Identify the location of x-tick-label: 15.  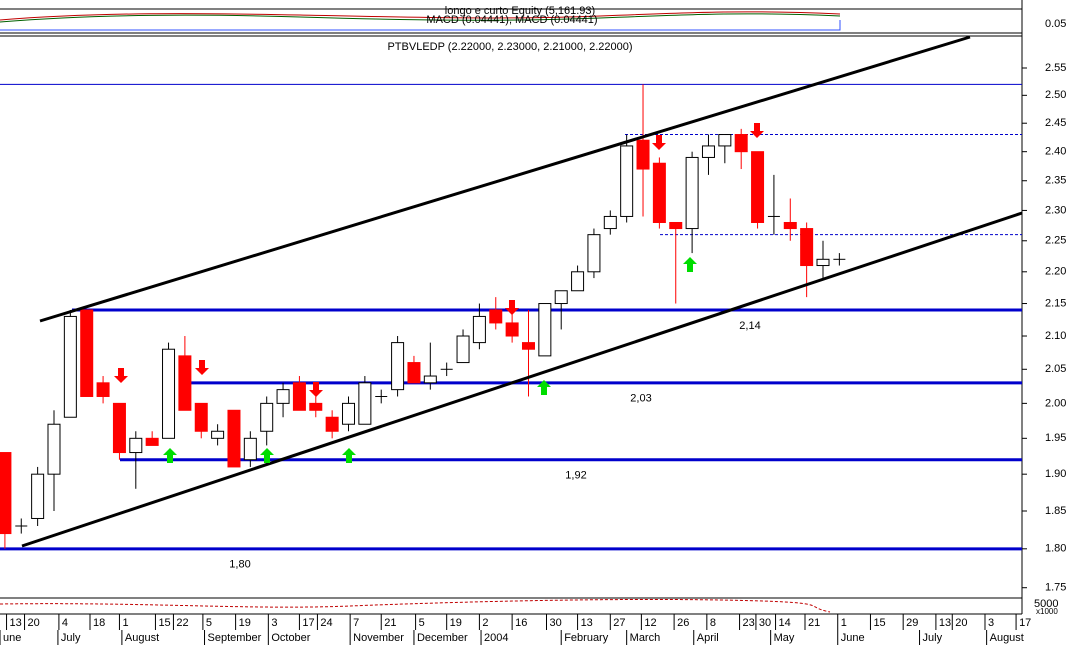
(879, 623).